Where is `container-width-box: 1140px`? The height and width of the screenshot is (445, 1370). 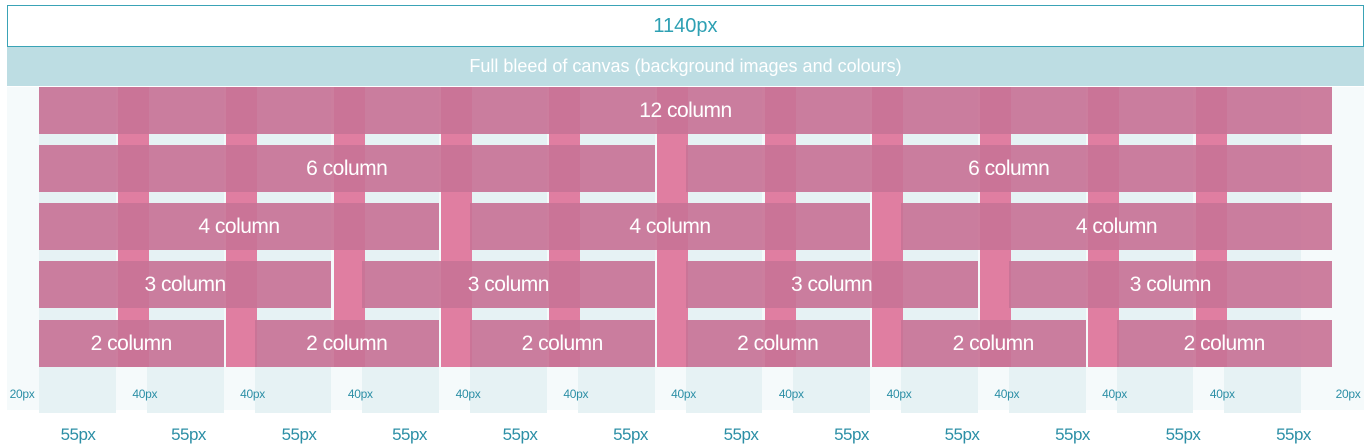
container-width-box: 1140px is located at coordinates (685, 26).